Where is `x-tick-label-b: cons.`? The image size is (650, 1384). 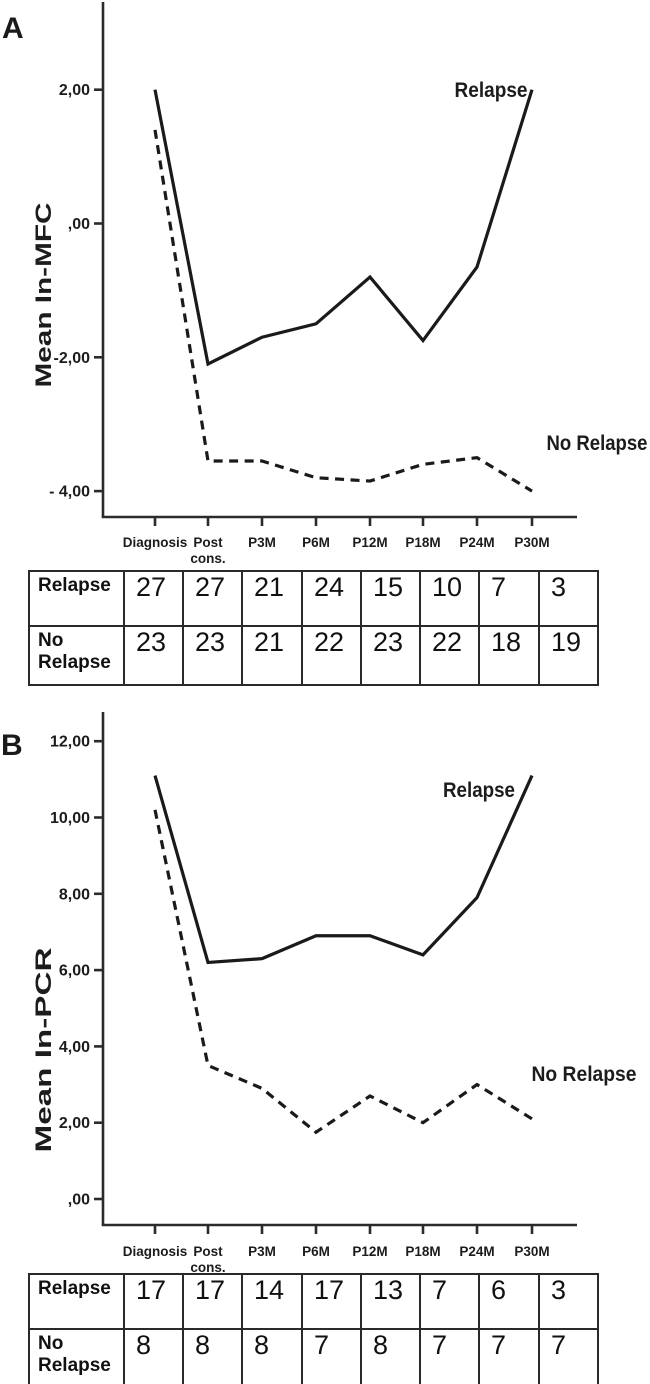 x-tick-label-b: cons. is located at coordinates (207, 1267).